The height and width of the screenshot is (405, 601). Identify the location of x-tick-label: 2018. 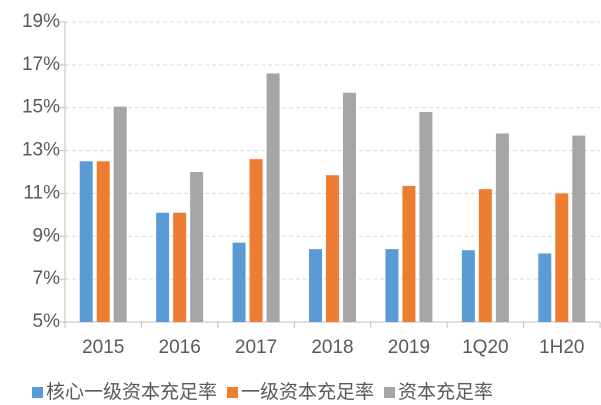
(332, 347).